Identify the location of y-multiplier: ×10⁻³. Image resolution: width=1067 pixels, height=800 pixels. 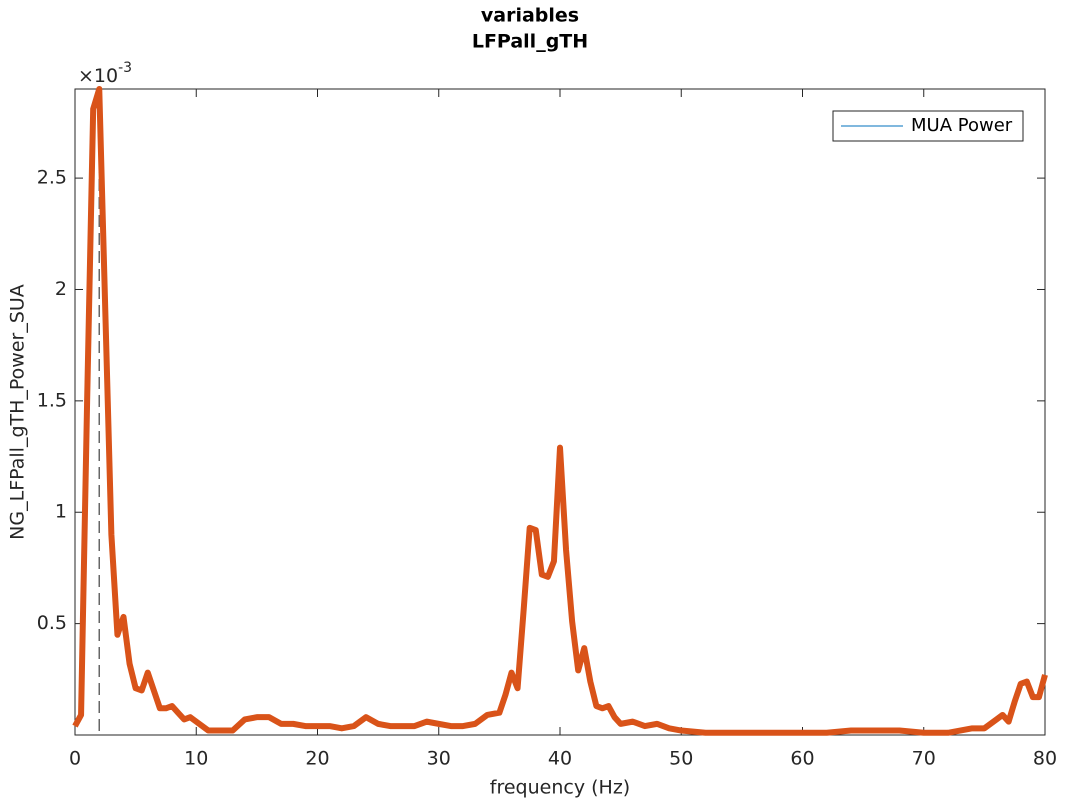
(105, 73).